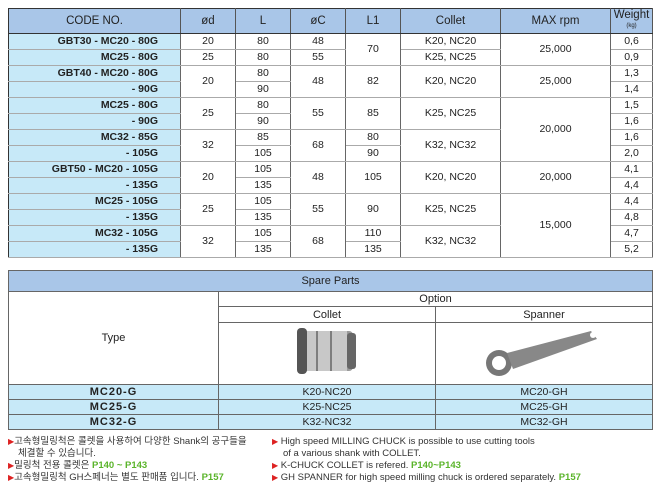  What do you see at coordinates (631, 26) in the screenshot?
I see `weight-unit: (kg)` at bounding box center [631, 26].